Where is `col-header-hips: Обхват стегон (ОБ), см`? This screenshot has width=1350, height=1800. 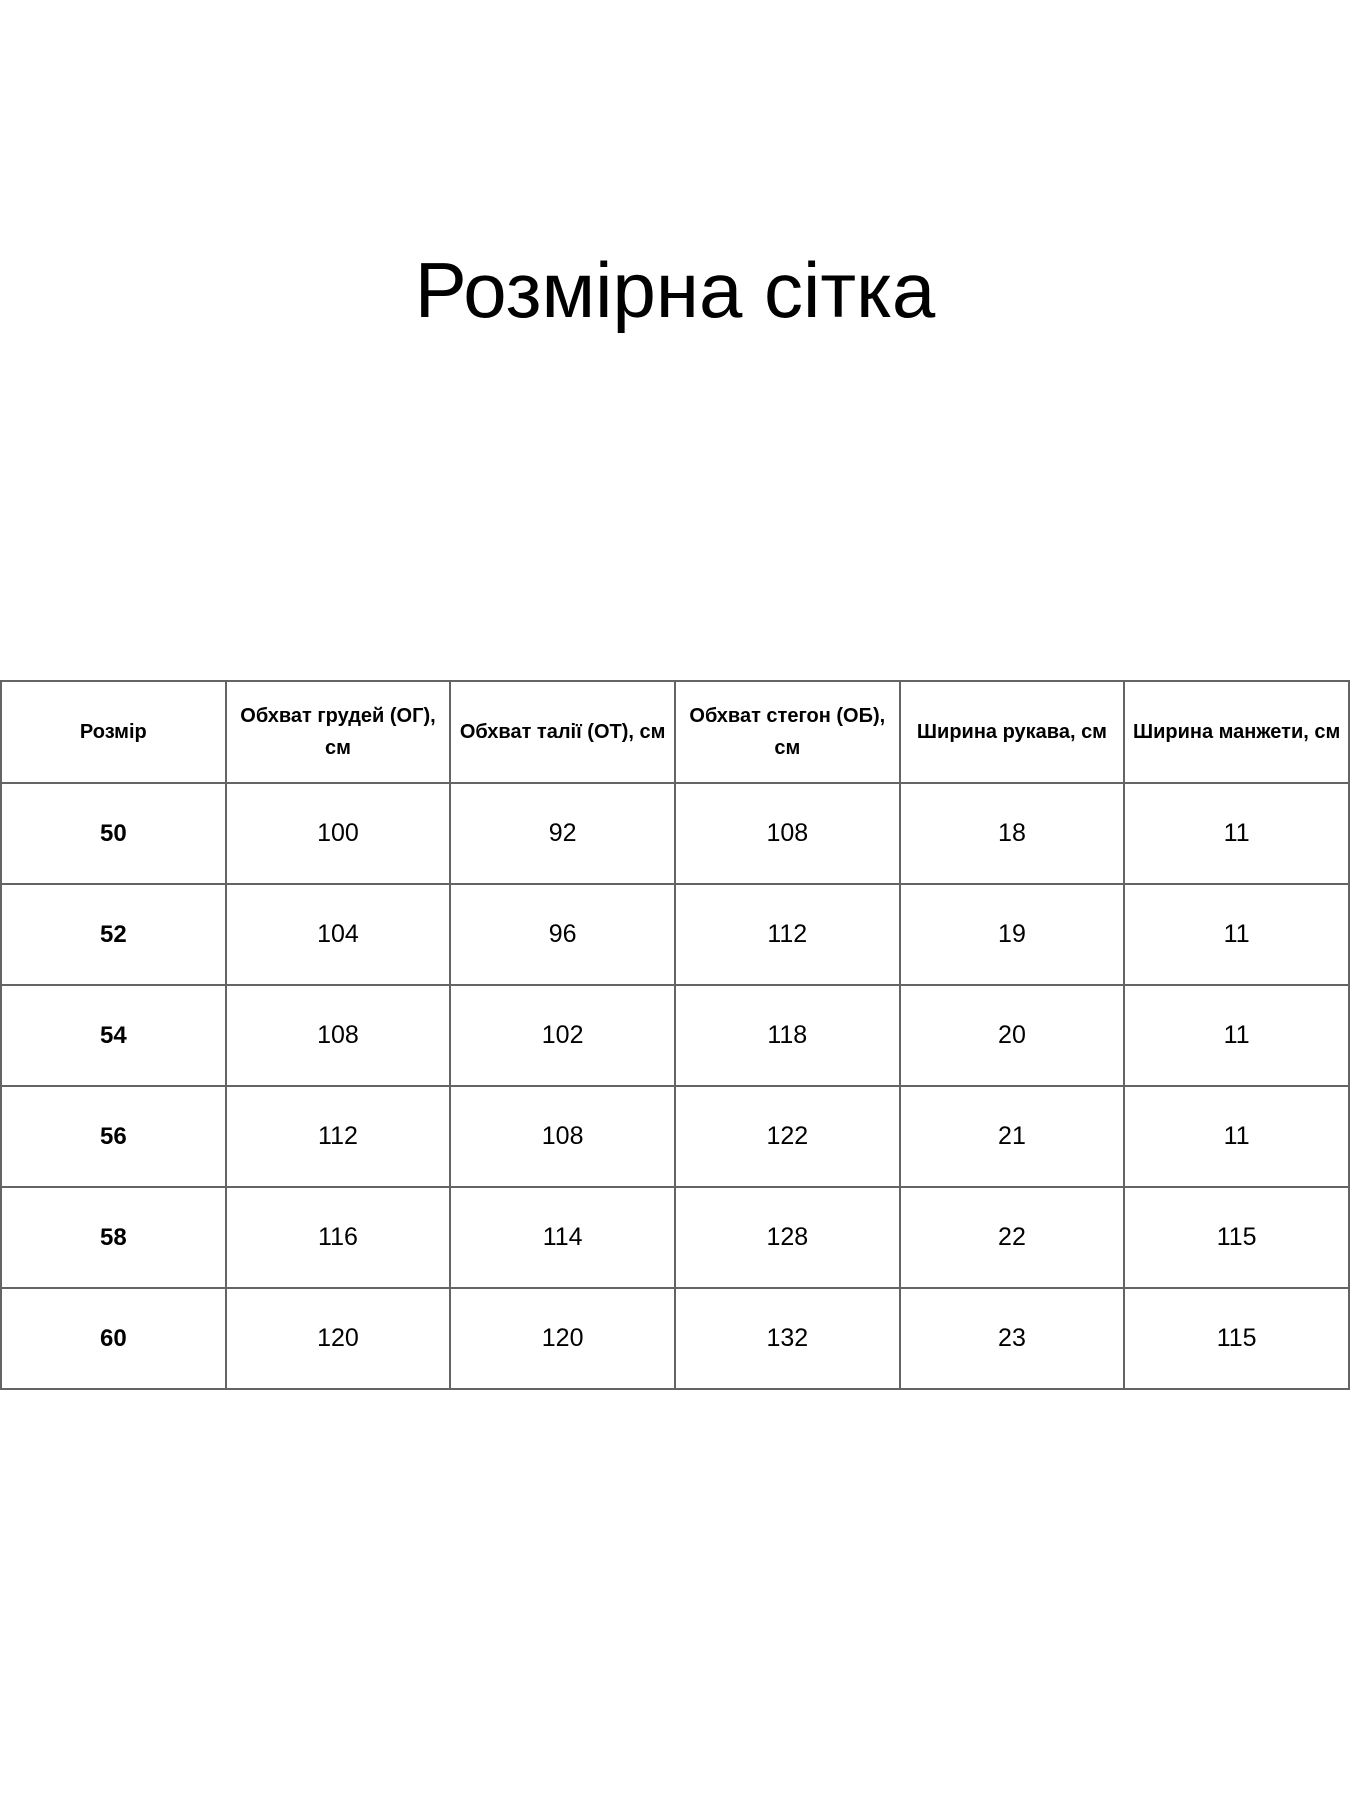 col-header-hips: Обхват стегон (ОБ), см is located at coordinates (787, 732).